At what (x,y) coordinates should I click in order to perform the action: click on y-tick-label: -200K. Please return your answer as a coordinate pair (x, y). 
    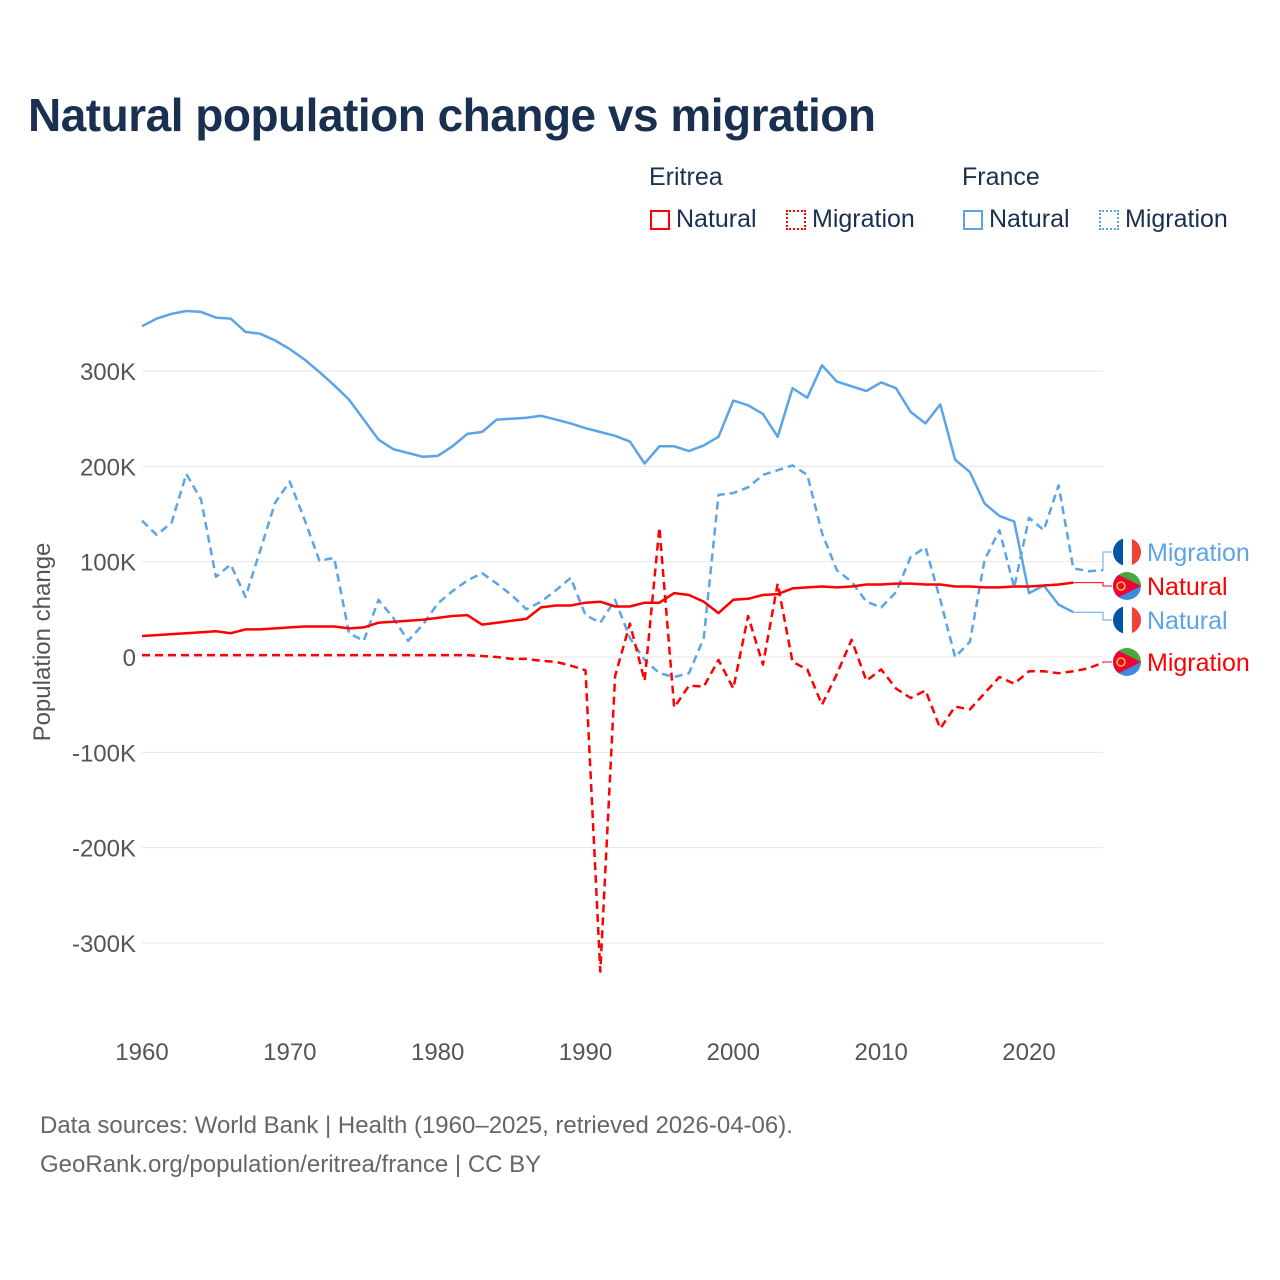
    Looking at the image, I should click on (104, 849).